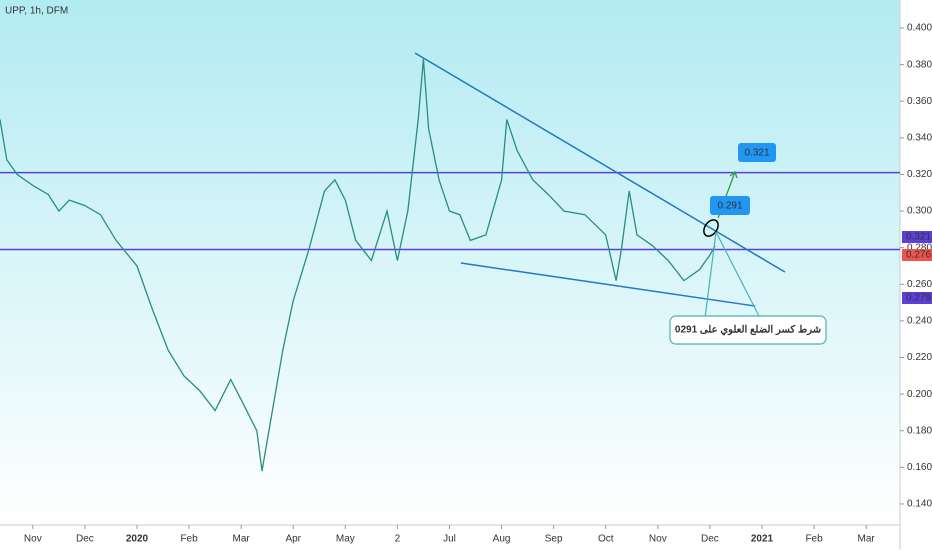 The height and width of the screenshot is (555, 932). Describe the element at coordinates (919, 137) in the screenshot. I see `y-tick-label: 0.340` at that location.